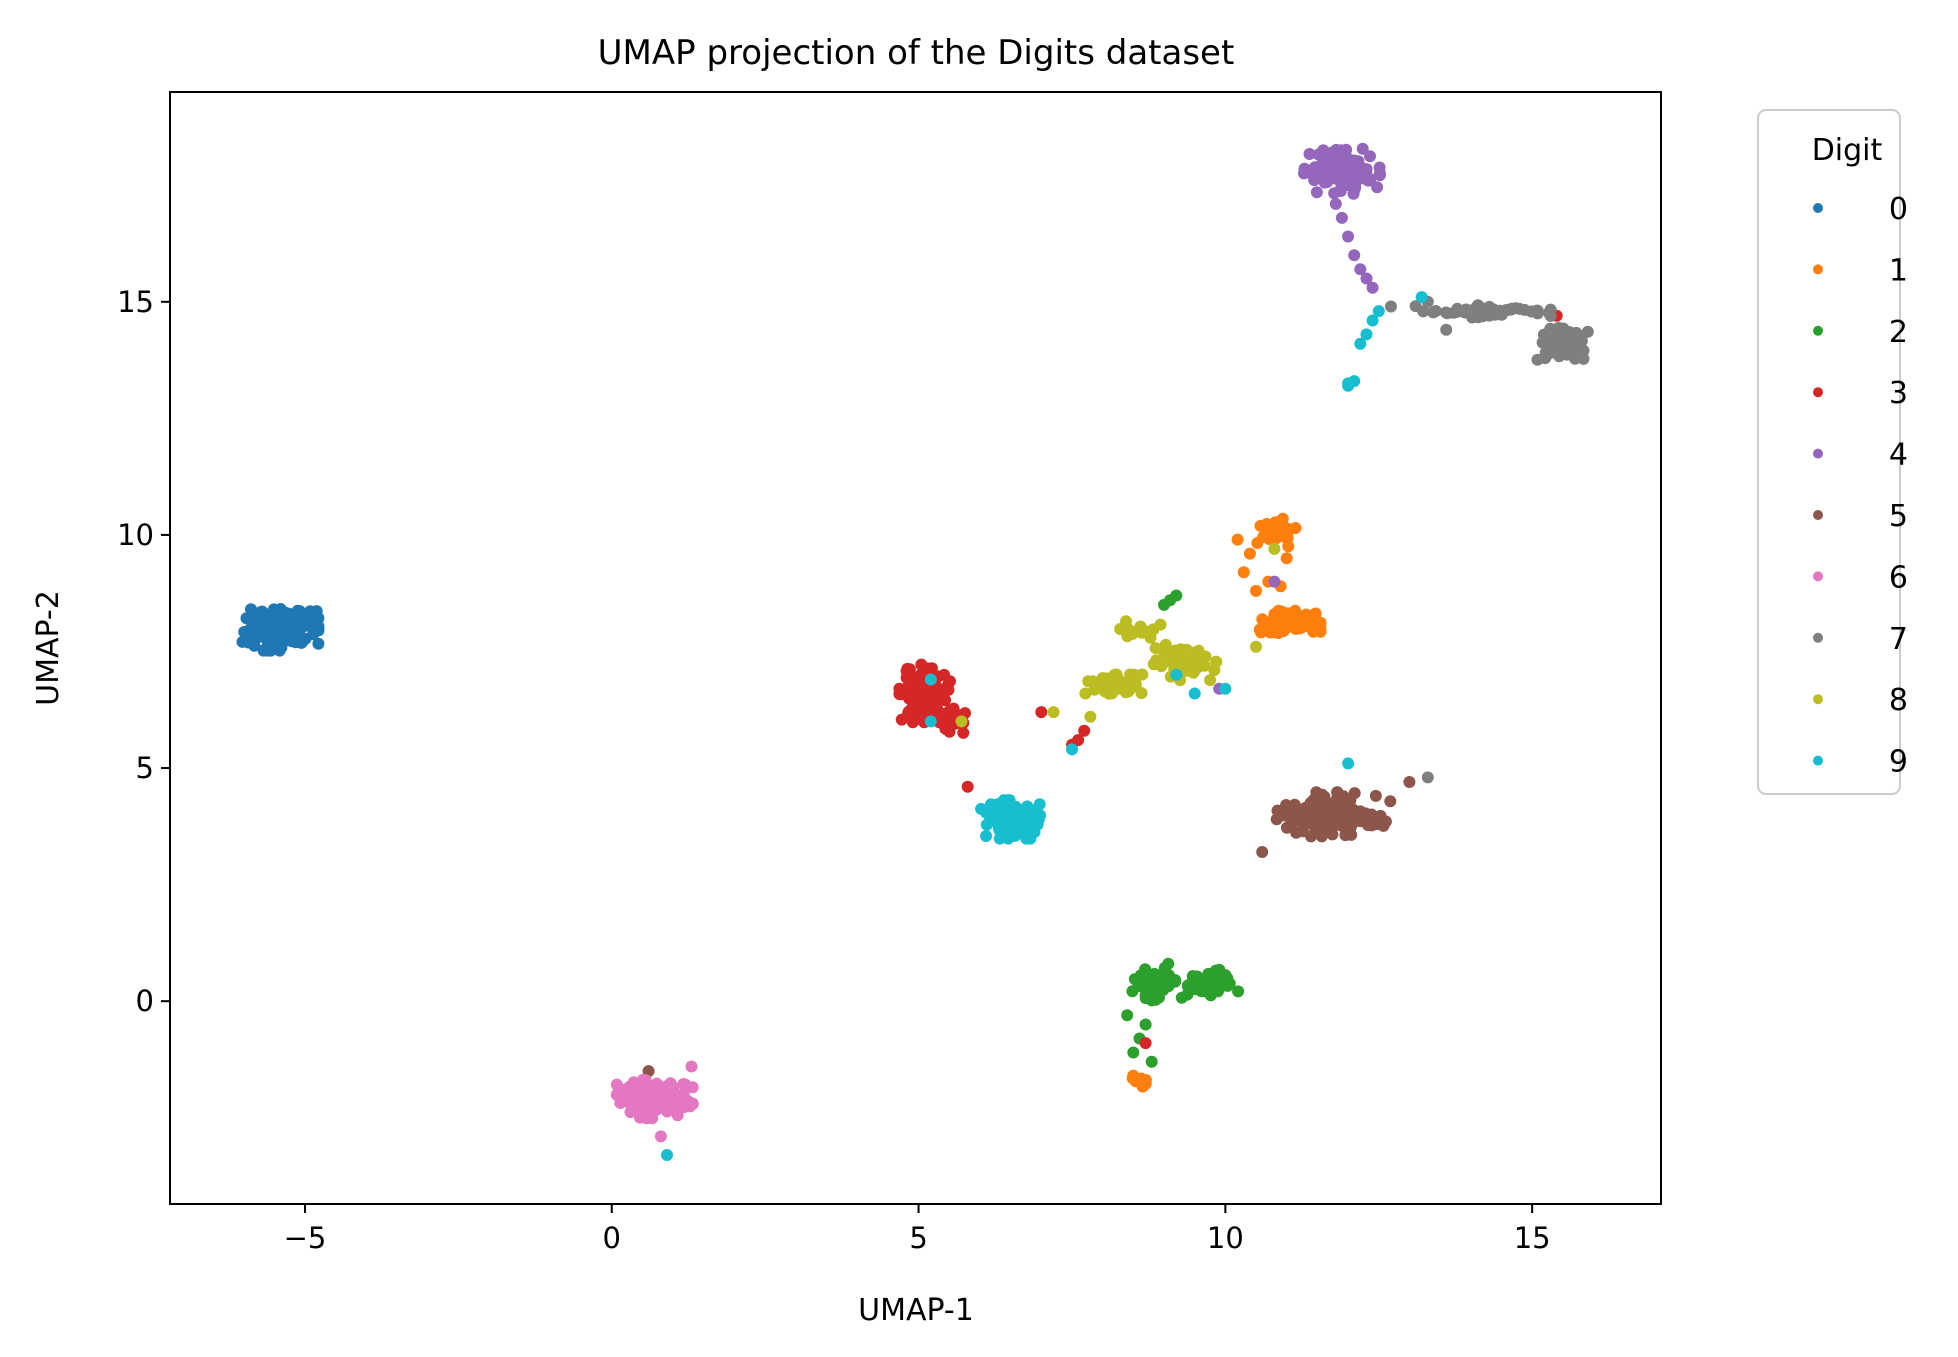  What do you see at coordinates (918, 1238) in the screenshot?
I see `x-tick-label: 5` at bounding box center [918, 1238].